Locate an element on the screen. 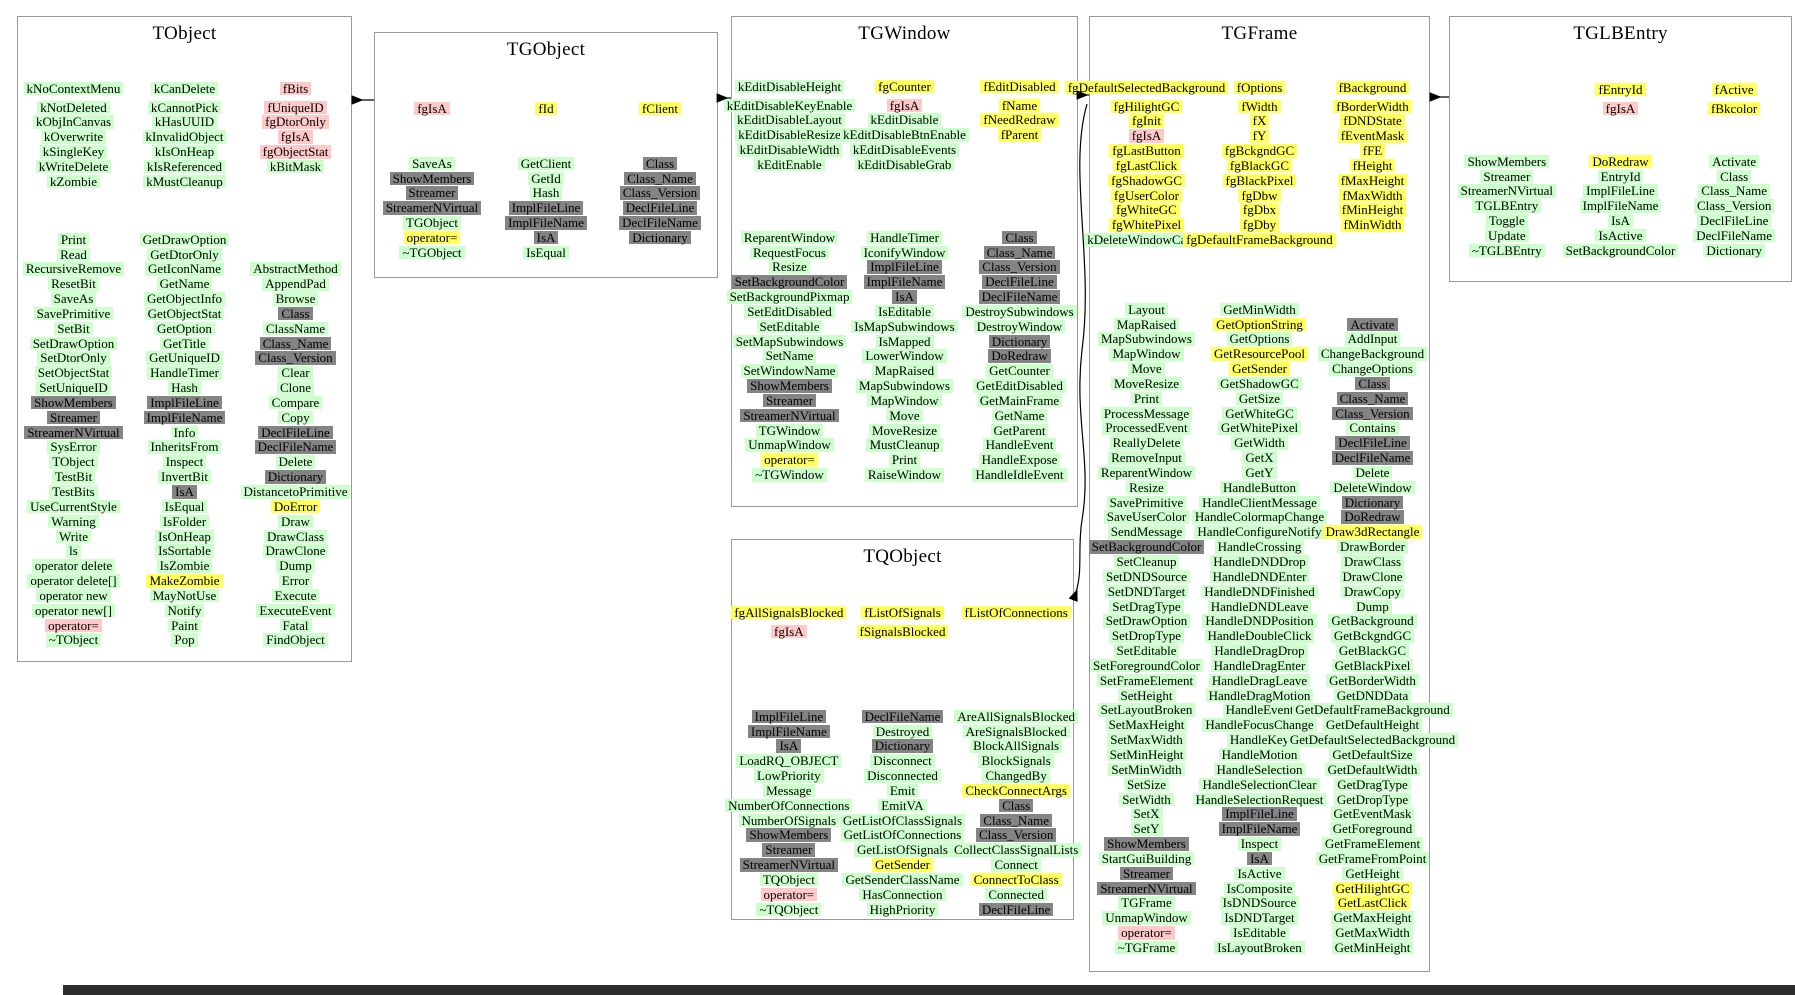 The width and height of the screenshot is (1795, 995). member-TObject-operator=: operator= is located at coordinates (73, 626).